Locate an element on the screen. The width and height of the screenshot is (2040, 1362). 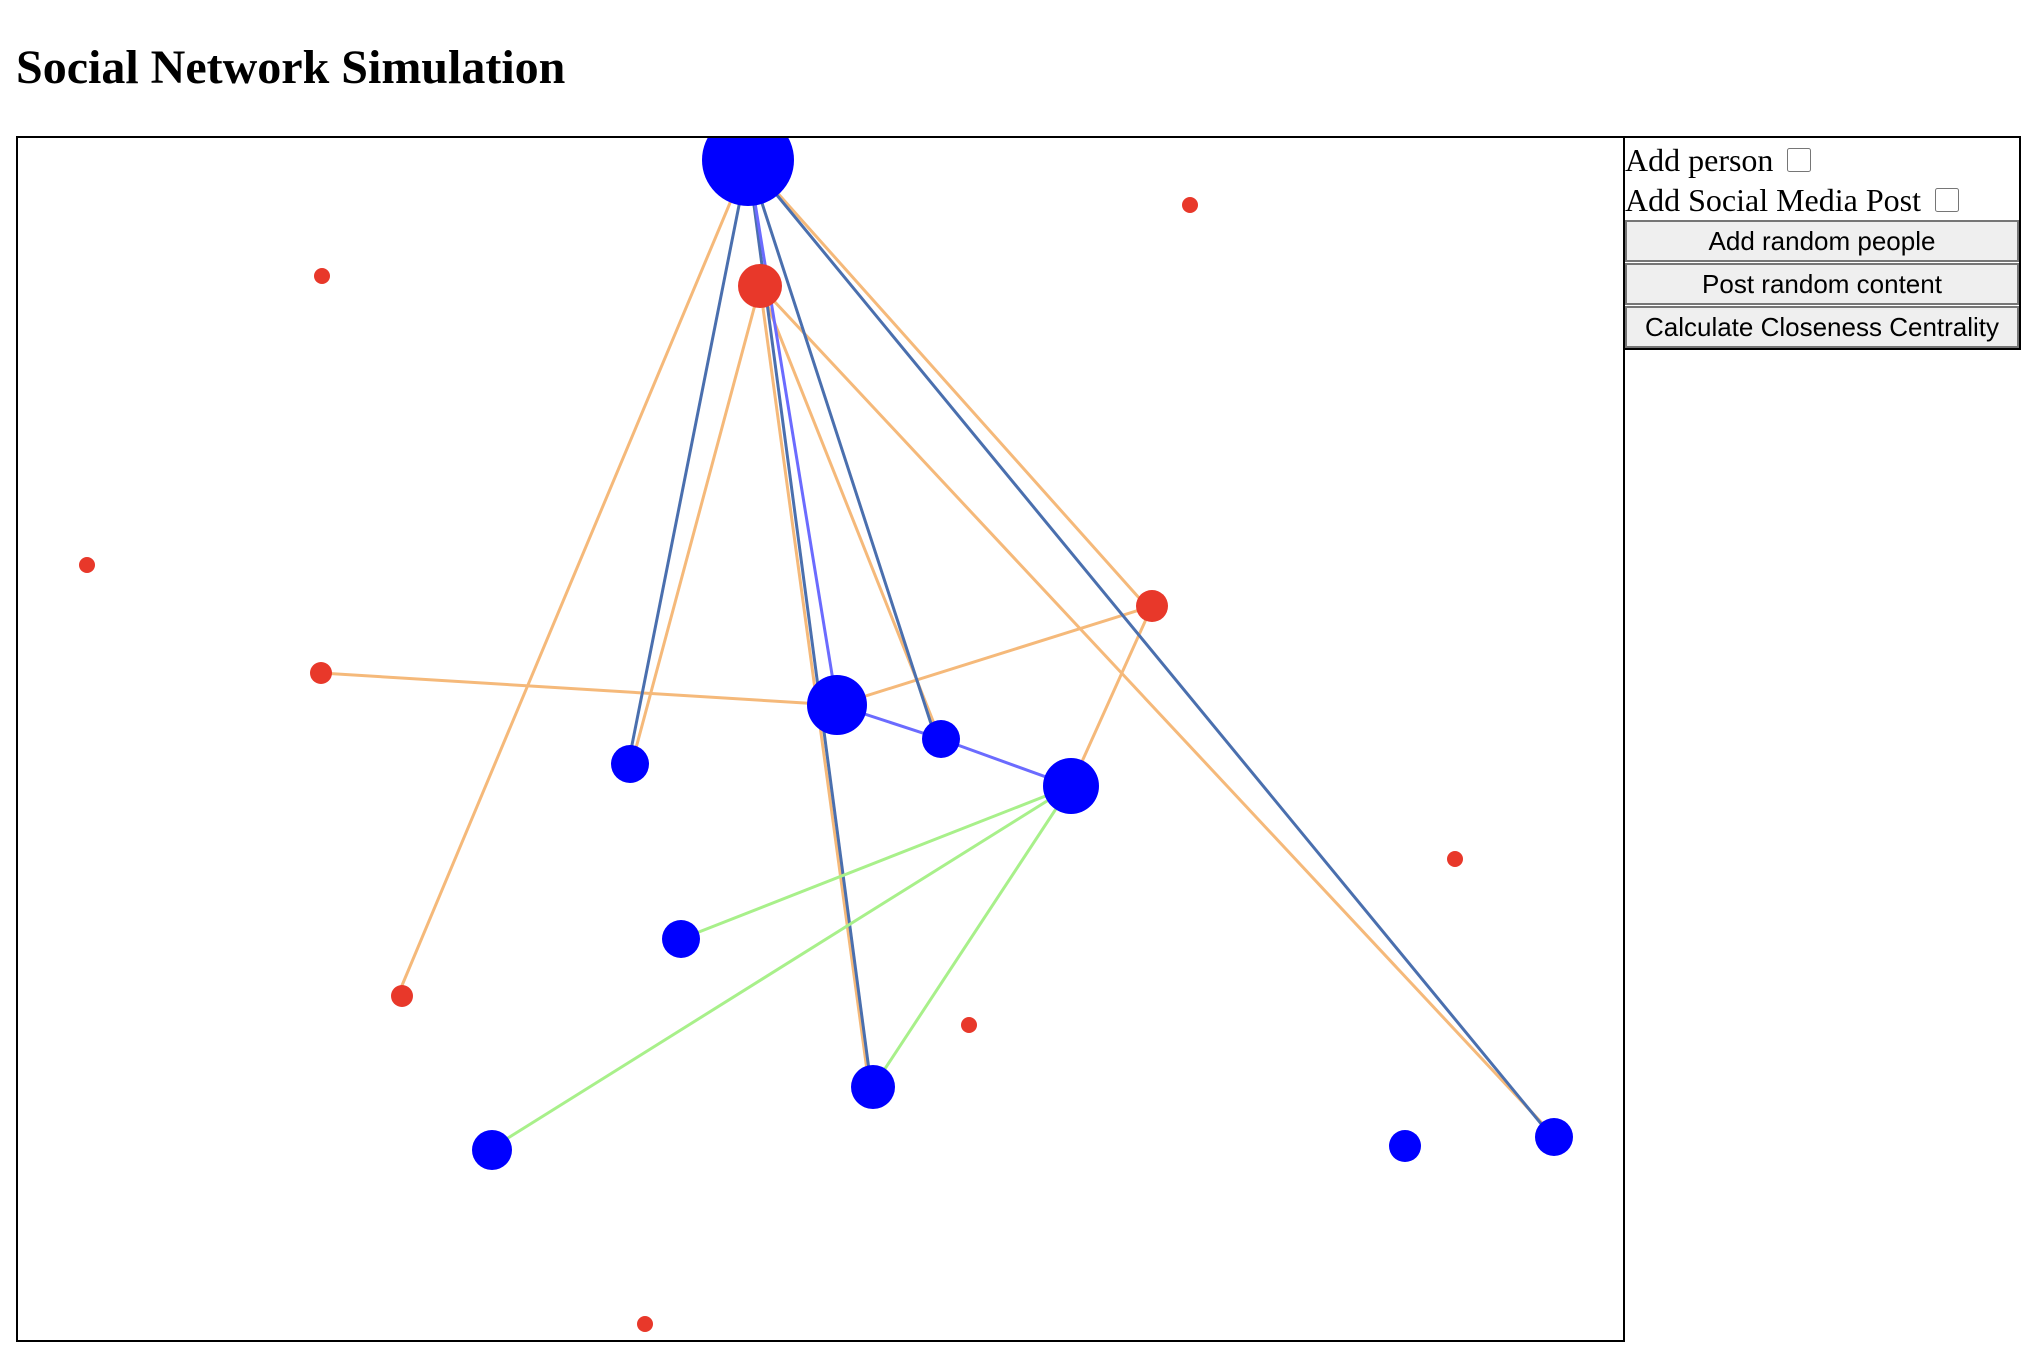
post-random-content-button: Post random content is located at coordinates (1822, 284).